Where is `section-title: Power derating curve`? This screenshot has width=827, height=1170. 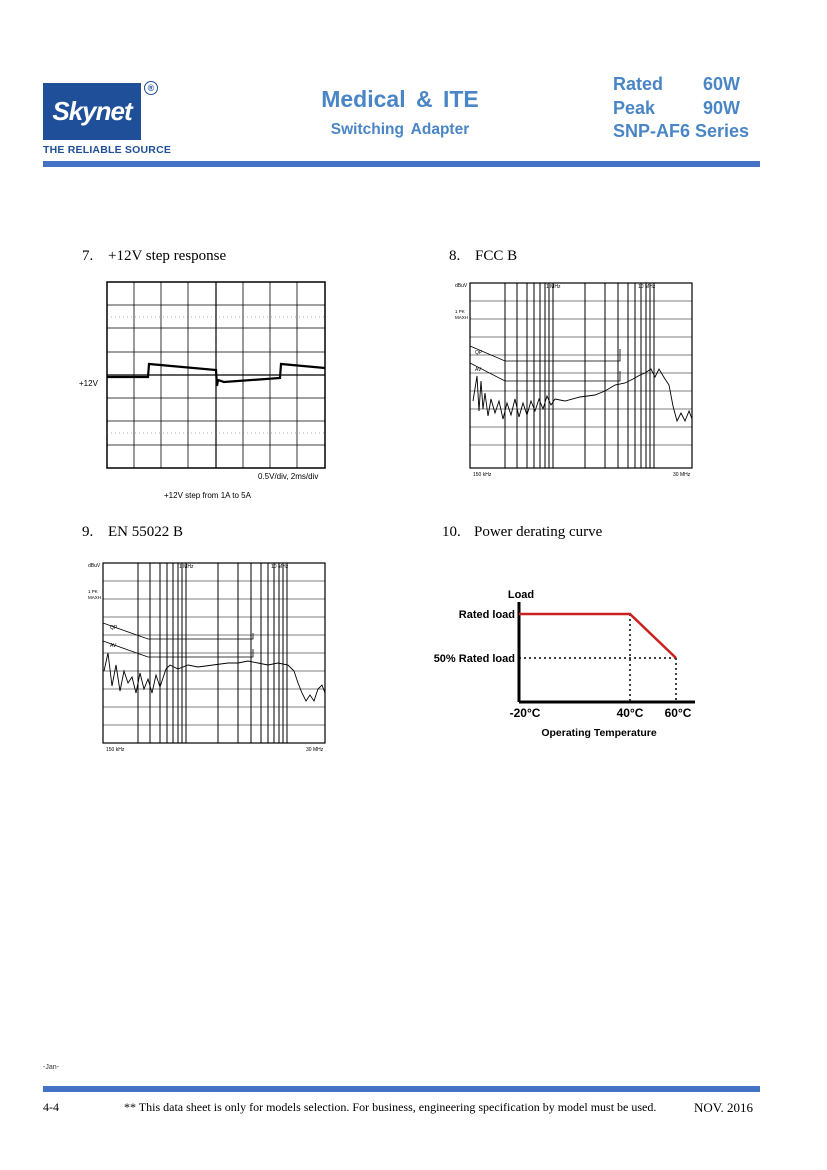
section-title: Power derating curve is located at coordinates (538, 532).